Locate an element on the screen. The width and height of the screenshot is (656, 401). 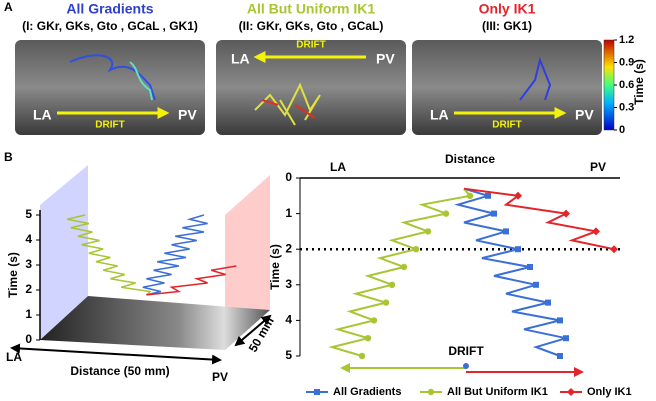
colorbar-tick-label: 1.2 is located at coordinates (626, 40).